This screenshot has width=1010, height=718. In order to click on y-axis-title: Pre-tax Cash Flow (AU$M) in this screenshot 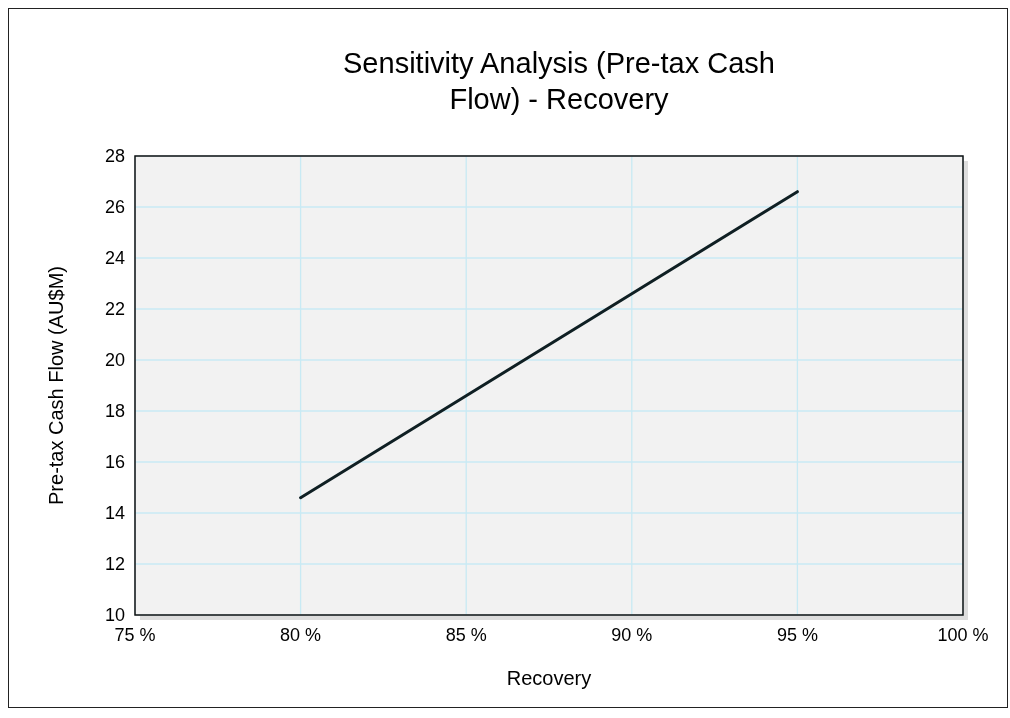, I will do `click(56, 385)`.